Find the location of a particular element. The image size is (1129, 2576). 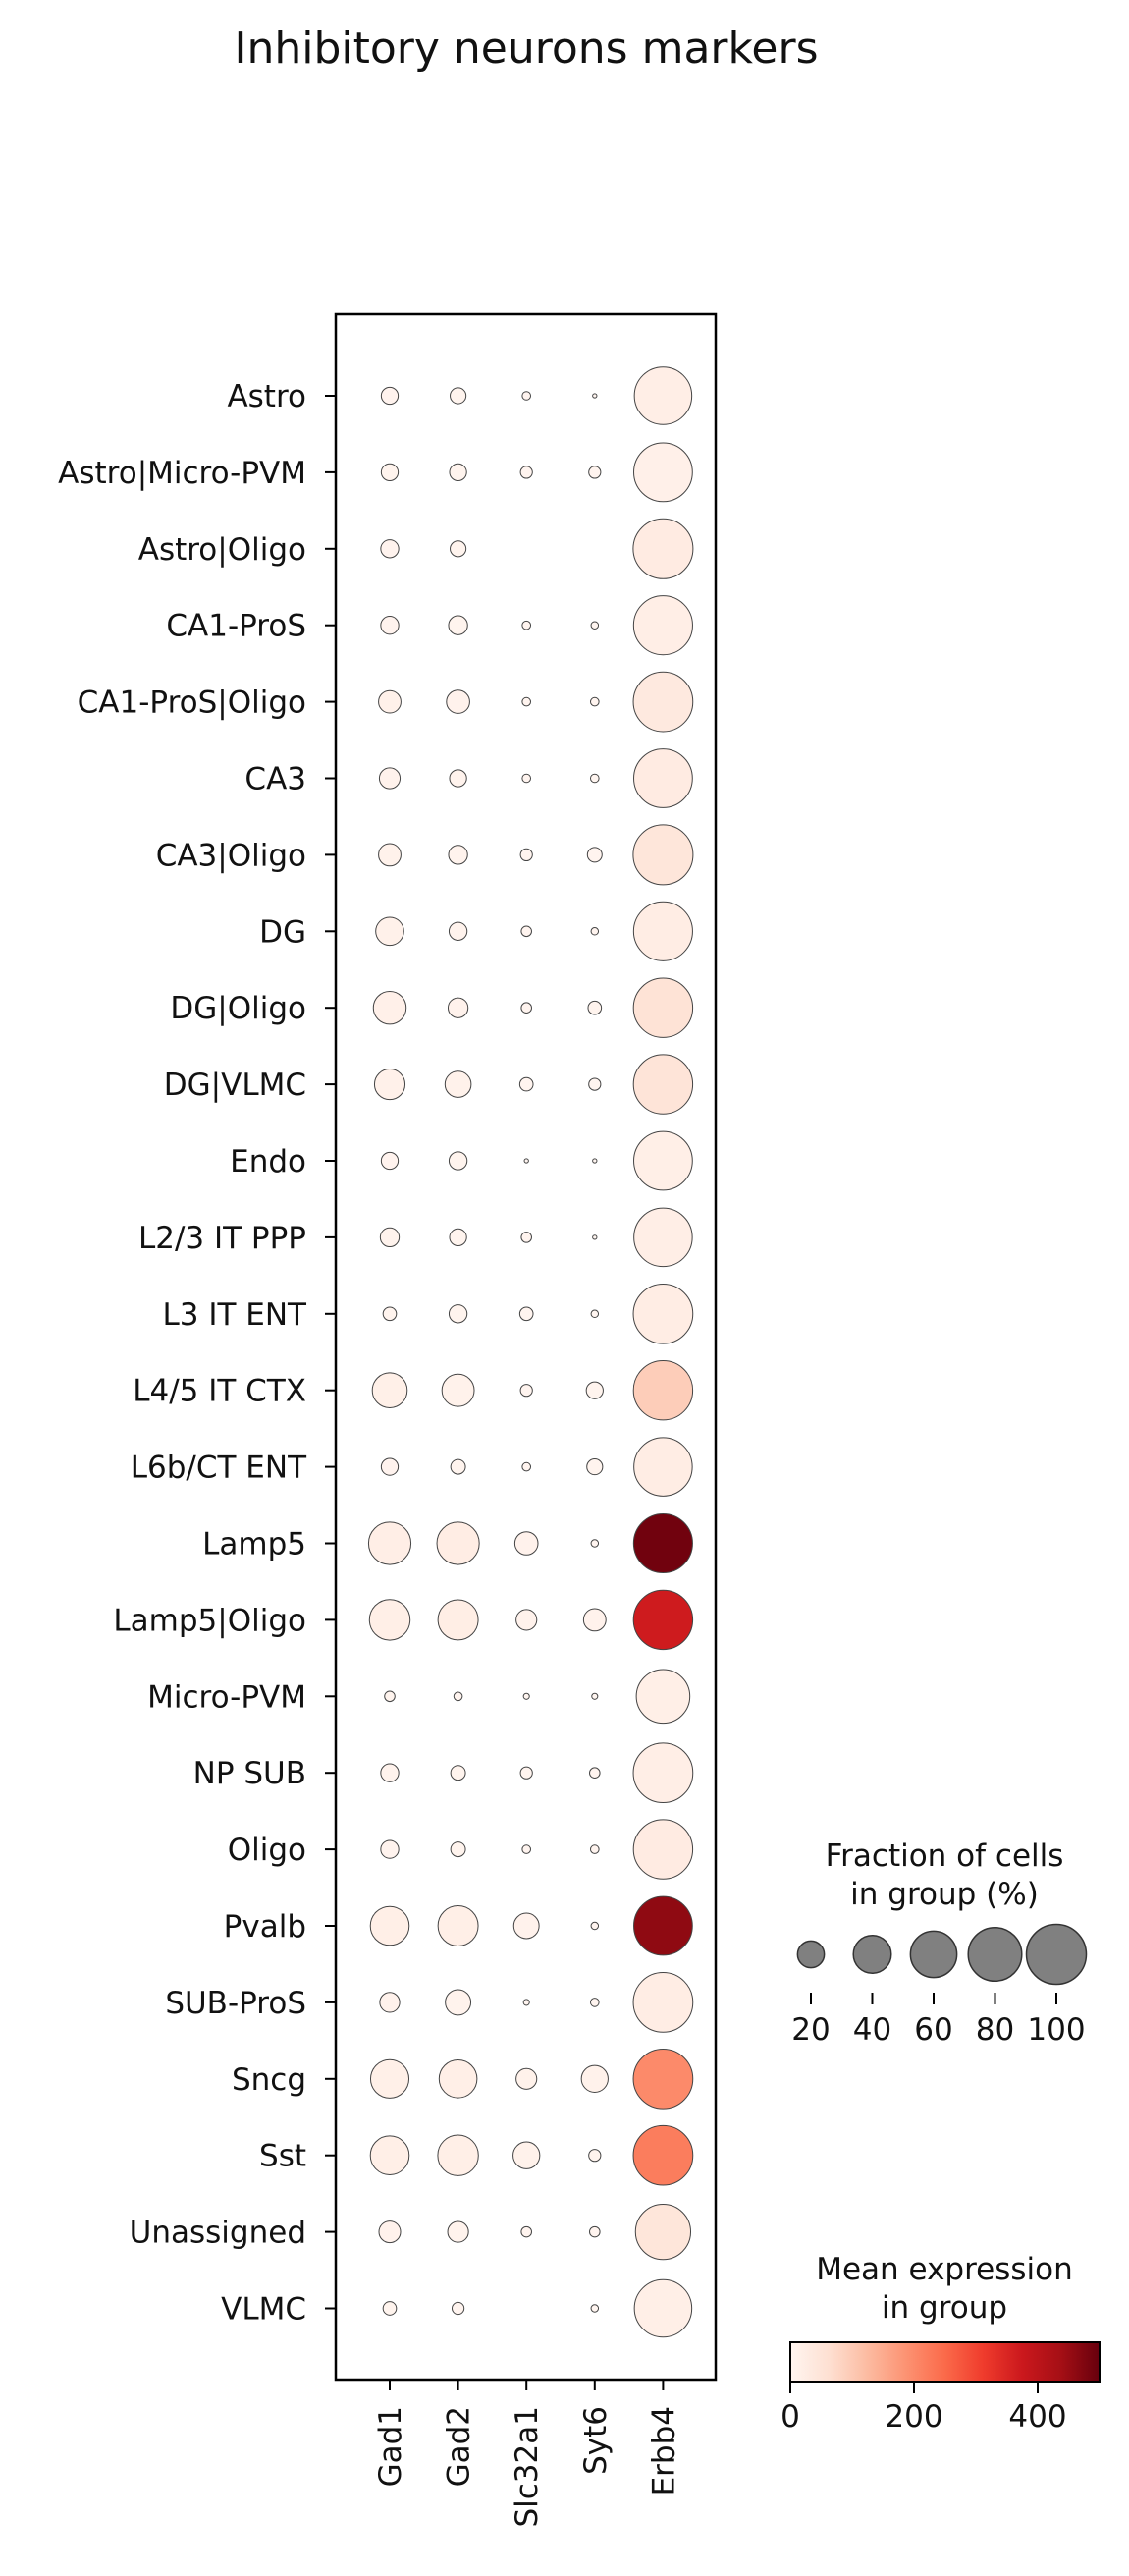

dot: CA1-ProS / Gad1 is located at coordinates (390, 626).